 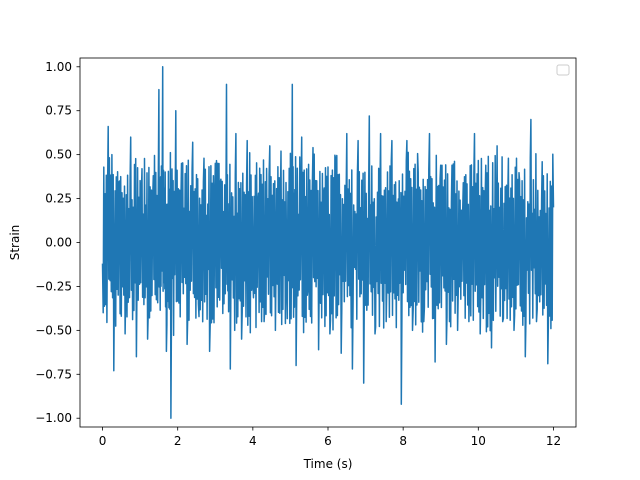 I want to click on y-tick-label: 0.00, so click(x=58, y=243).